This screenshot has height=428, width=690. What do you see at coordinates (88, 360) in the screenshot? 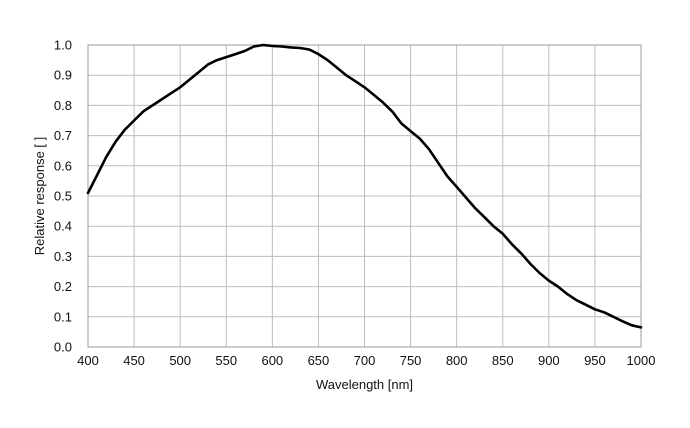
I see `x-tick-label: 400` at bounding box center [88, 360].